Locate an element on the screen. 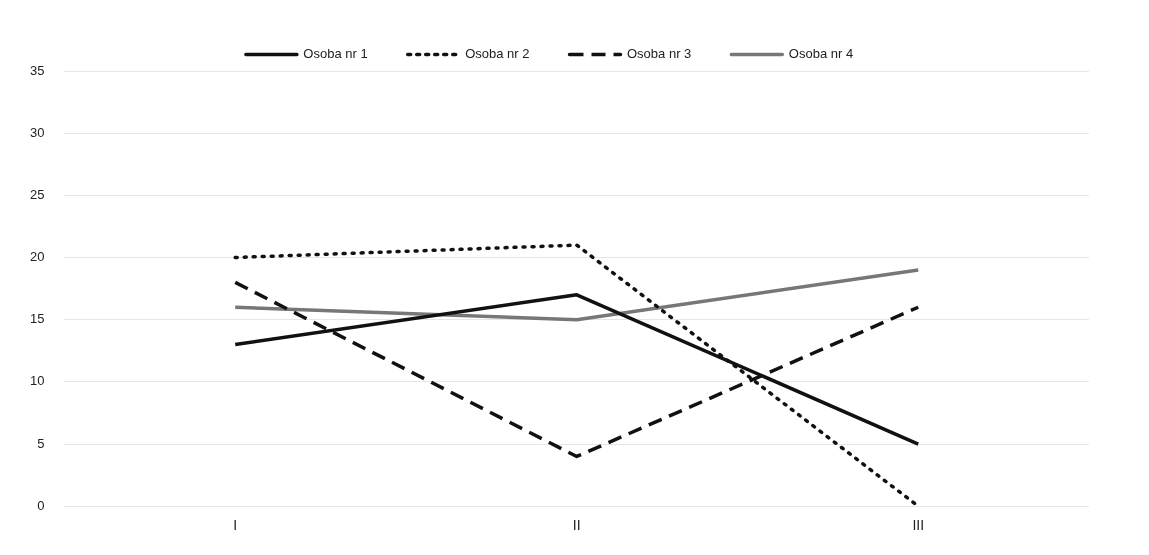 The image size is (1149, 555). y-tick-label: 5 is located at coordinates (41, 443).